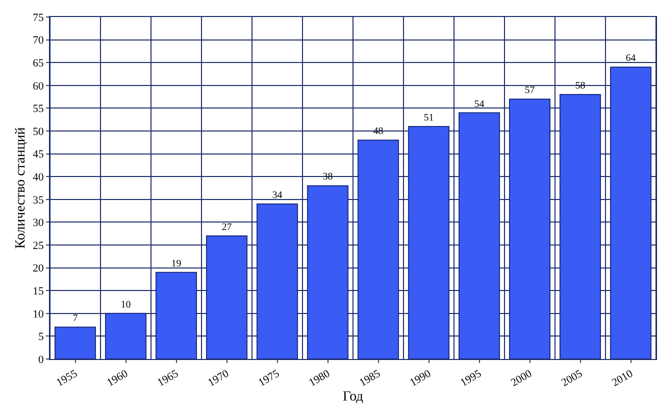 The width and height of the screenshot is (669, 413). I want to click on x-tick-label: 2010, so click(623, 378).